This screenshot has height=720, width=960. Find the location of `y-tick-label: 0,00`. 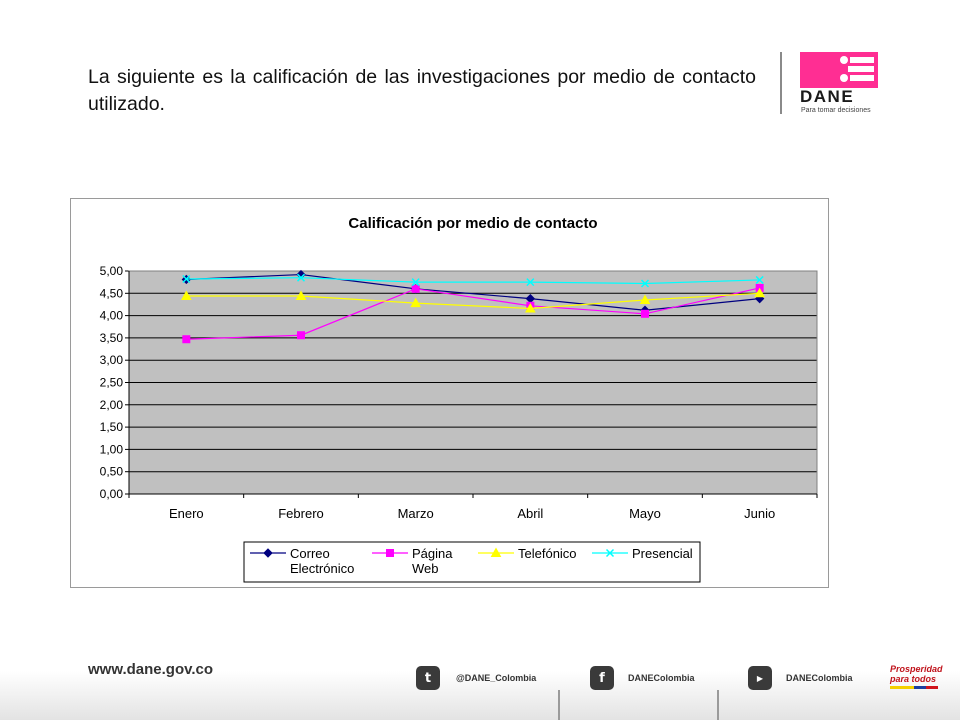

y-tick-label: 0,00 is located at coordinates (112, 494).